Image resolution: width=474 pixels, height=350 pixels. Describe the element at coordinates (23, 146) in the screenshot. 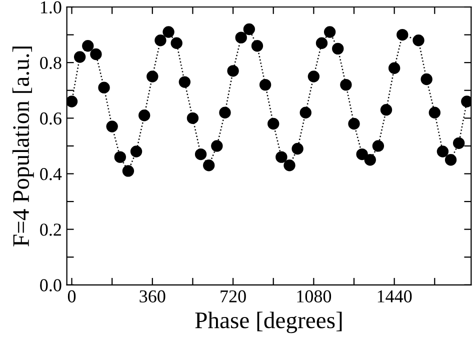

I see `y-axis-title: F=4 Population [a.u.]` at that location.